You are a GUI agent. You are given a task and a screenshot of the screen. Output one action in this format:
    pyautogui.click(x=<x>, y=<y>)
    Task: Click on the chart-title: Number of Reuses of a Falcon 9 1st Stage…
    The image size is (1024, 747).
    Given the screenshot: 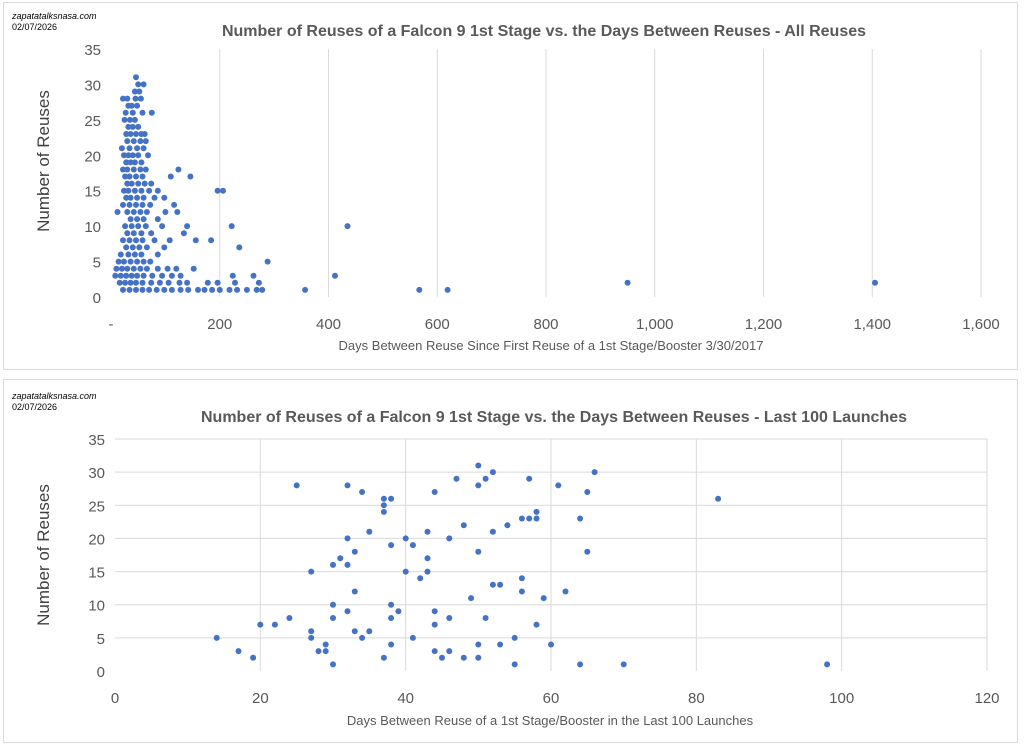 What is the action you would take?
    pyautogui.click(x=554, y=417)
    